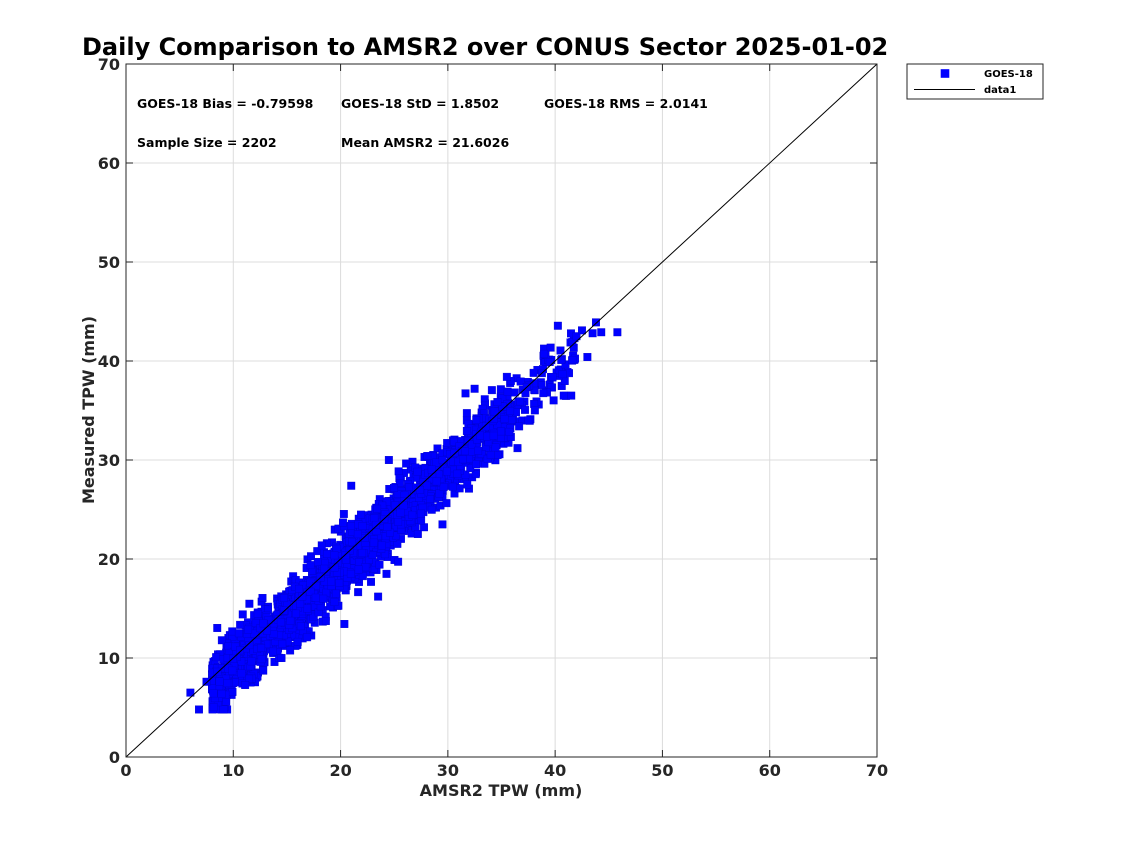  I want to click on stat-mean-amsr2: Mean AMSR2 = 21.6026, so click(425, 142).